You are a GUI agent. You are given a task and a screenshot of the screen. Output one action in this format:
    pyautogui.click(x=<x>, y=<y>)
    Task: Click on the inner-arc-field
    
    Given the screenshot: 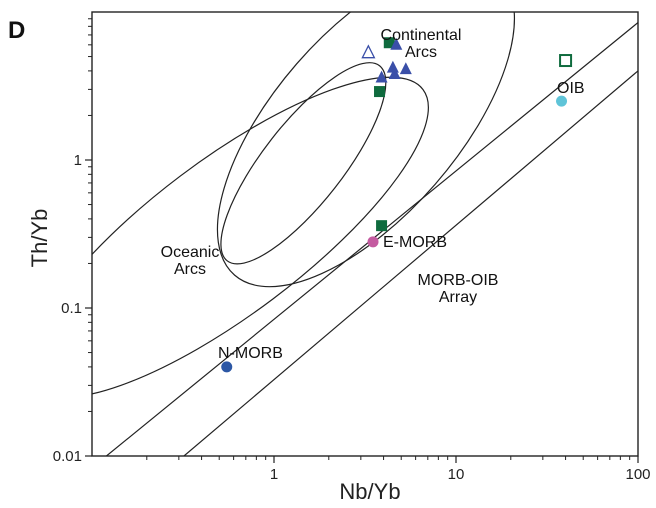 What is the action you would take?
    pyautogui.click(x=303, y=163)
    